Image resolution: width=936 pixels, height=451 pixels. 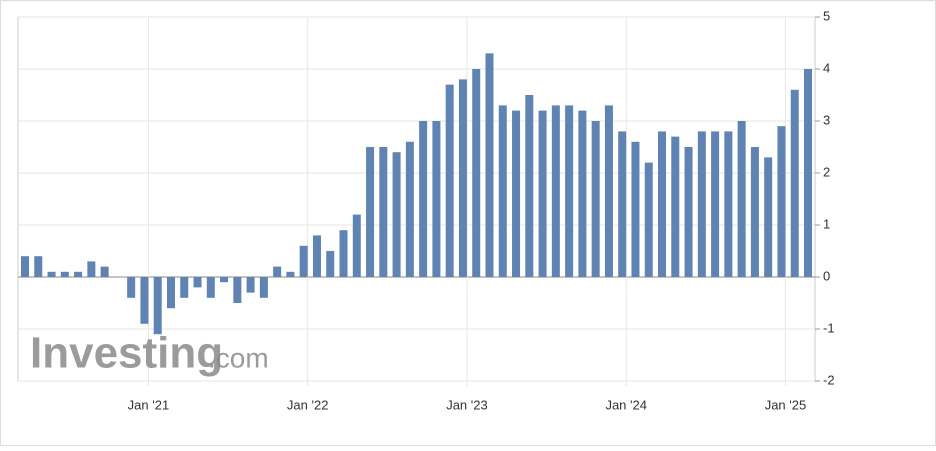 What do you see at coordinates (126, 353) in the screenshot?
I see `watermark: Investing` at bounding box center [126, 353].